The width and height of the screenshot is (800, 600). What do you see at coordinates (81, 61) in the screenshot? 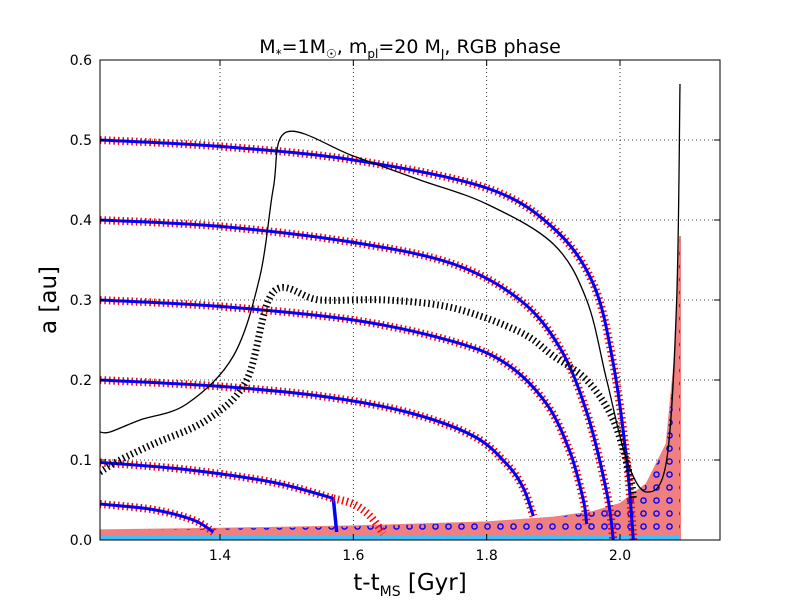
I see `y-tick-label: 0.6` at bounding box center [81, 61].